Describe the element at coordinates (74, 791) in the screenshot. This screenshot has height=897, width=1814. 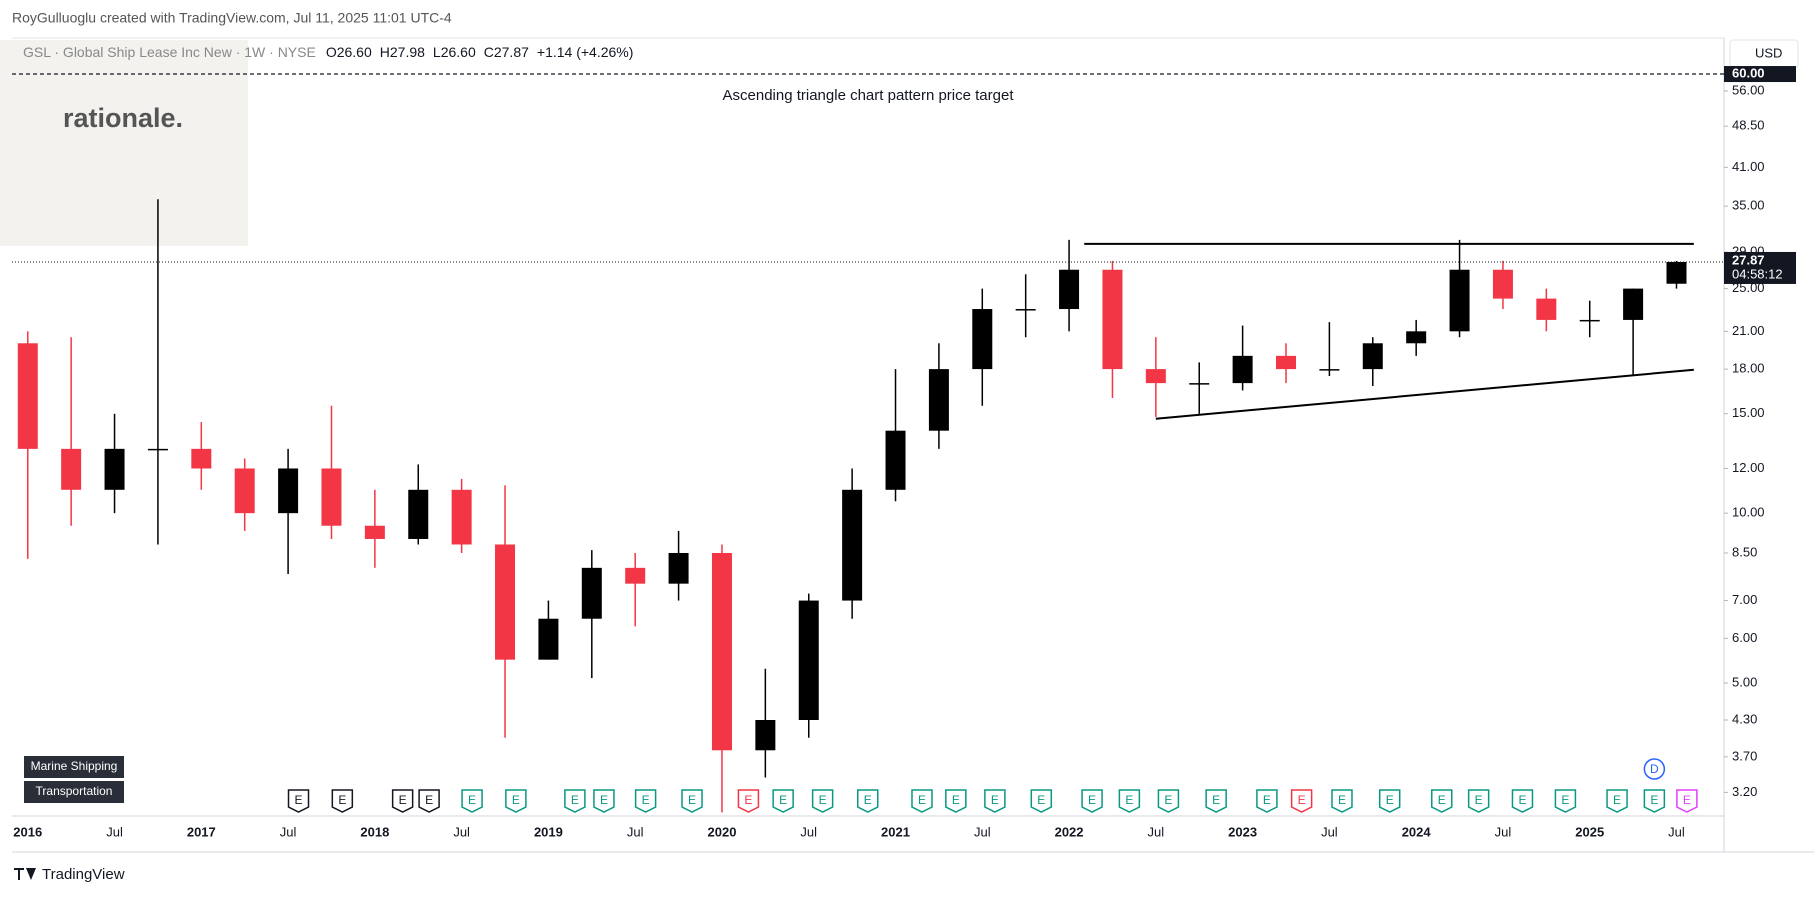
I see `tag: Transportation` at that location.